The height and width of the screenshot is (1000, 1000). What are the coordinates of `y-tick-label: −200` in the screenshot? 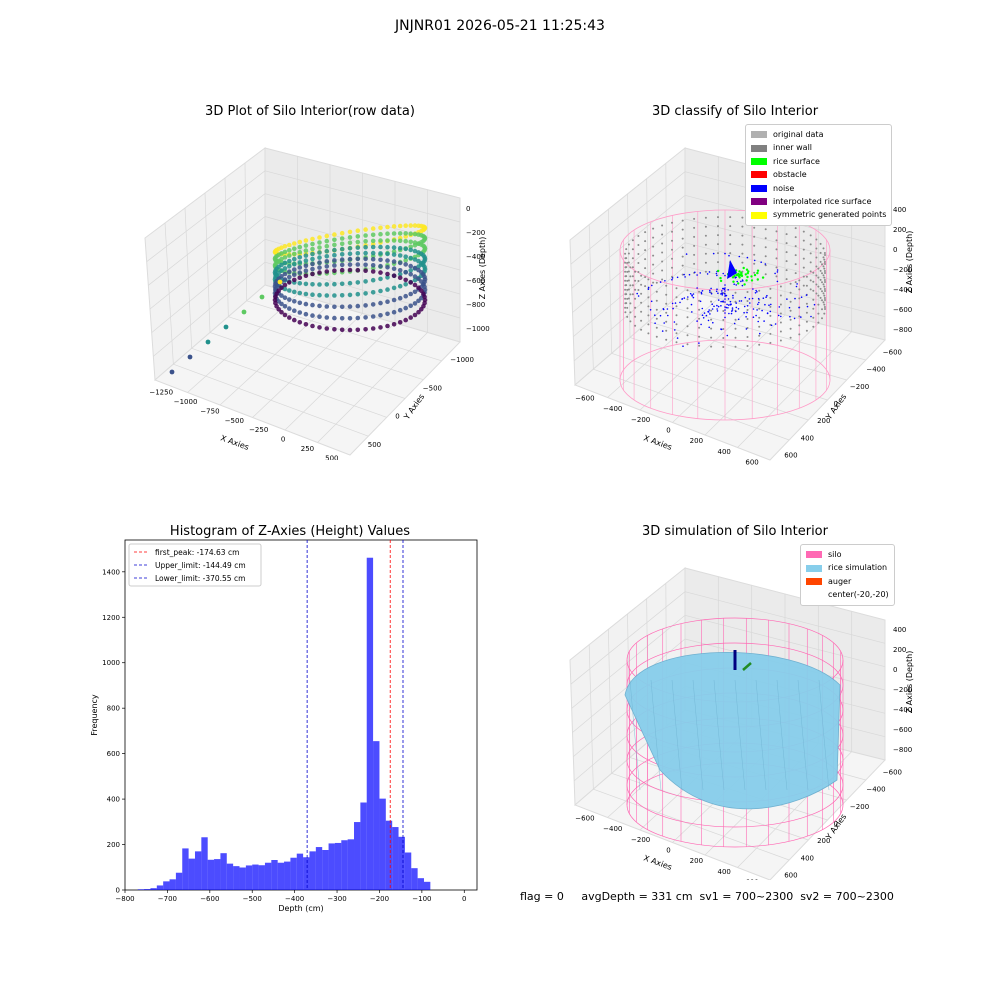 It's located at (859, 387).